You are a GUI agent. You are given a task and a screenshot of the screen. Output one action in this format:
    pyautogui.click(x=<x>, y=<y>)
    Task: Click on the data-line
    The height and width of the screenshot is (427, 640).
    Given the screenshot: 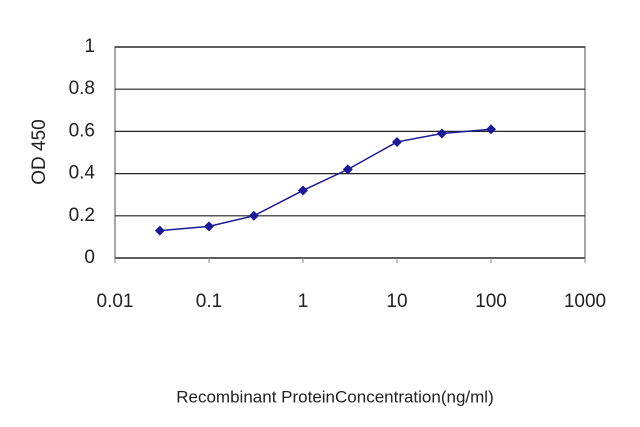 What is the action you would take?
    pyautogui.click(x=325, y=180)
    